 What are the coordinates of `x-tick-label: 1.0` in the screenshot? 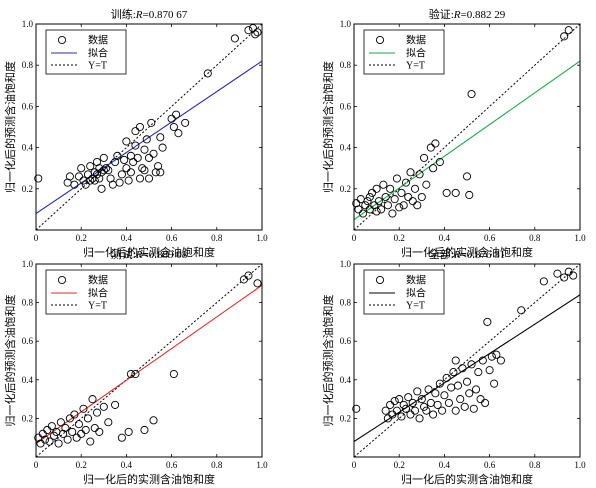 It's located at (262, 238).